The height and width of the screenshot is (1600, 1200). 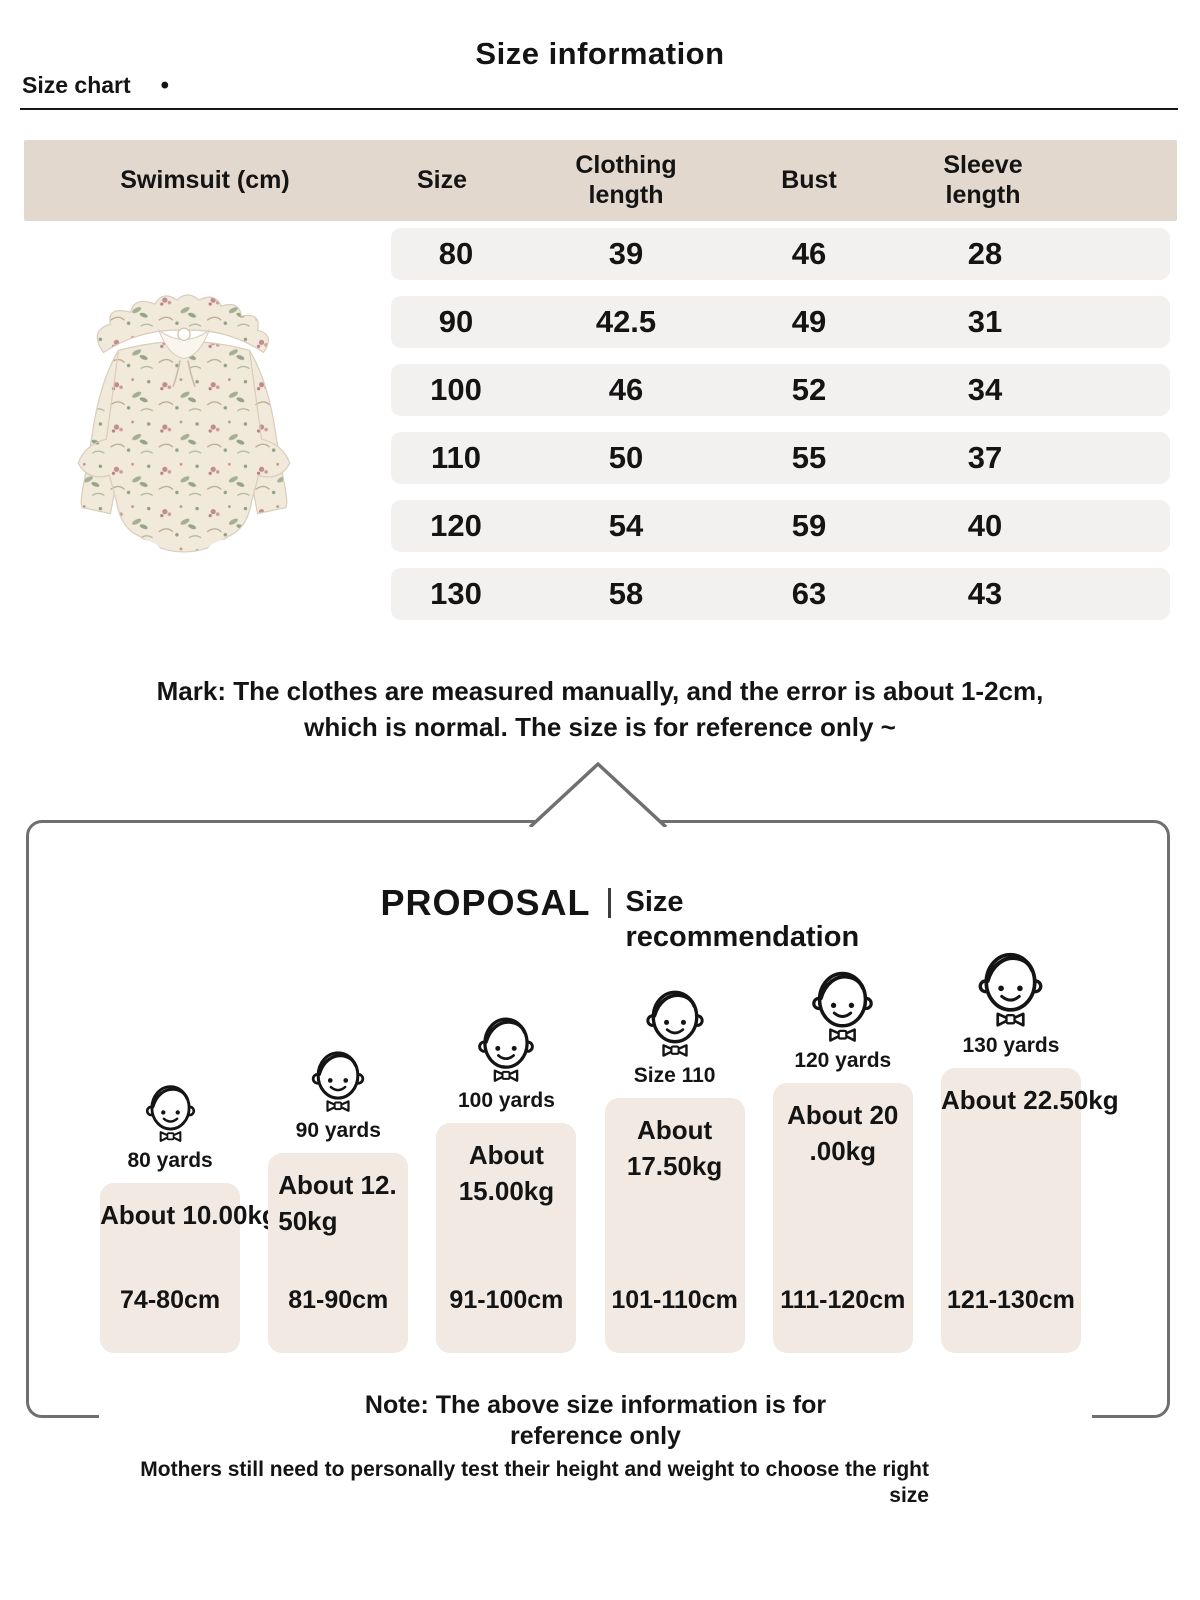 I want to click on recommendation-column: 80 yards About 10.00kg 74-80cm, so click(x=182, y=1218).